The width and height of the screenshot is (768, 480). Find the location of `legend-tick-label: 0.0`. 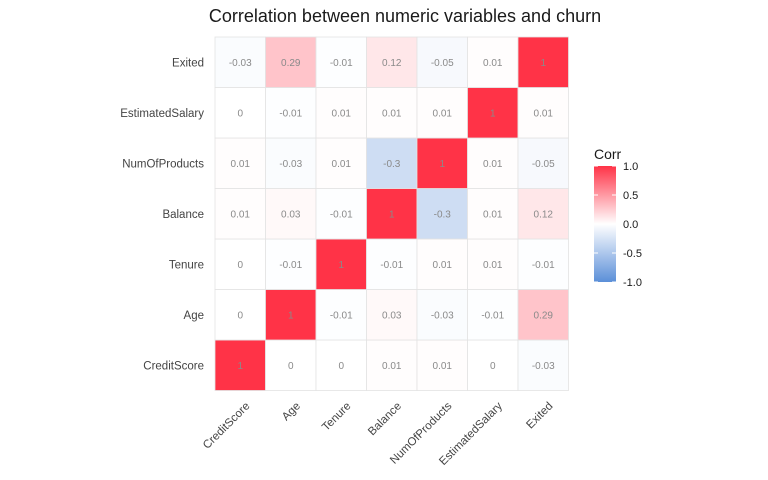

legend-tick-label: 0.0 is located at coordinates (630, 225).